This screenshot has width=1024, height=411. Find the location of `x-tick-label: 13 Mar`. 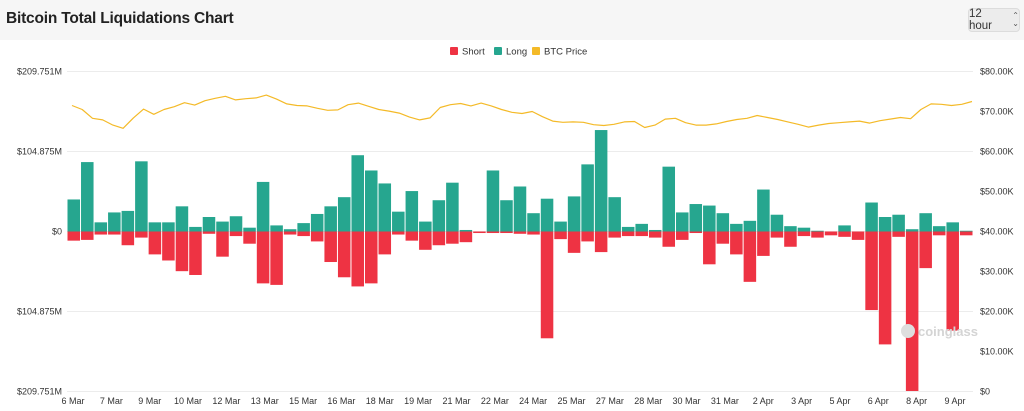

x-tick-label: 13 Mar is located at coordinates (265, 401).